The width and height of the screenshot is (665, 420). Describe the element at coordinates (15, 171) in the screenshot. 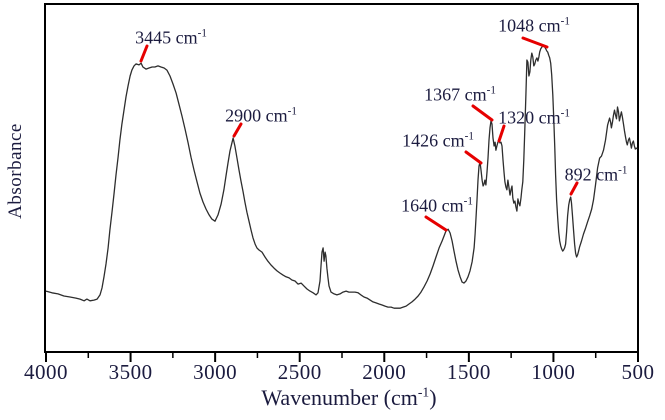

I see `y-axis-label: Absorbance` at that location.